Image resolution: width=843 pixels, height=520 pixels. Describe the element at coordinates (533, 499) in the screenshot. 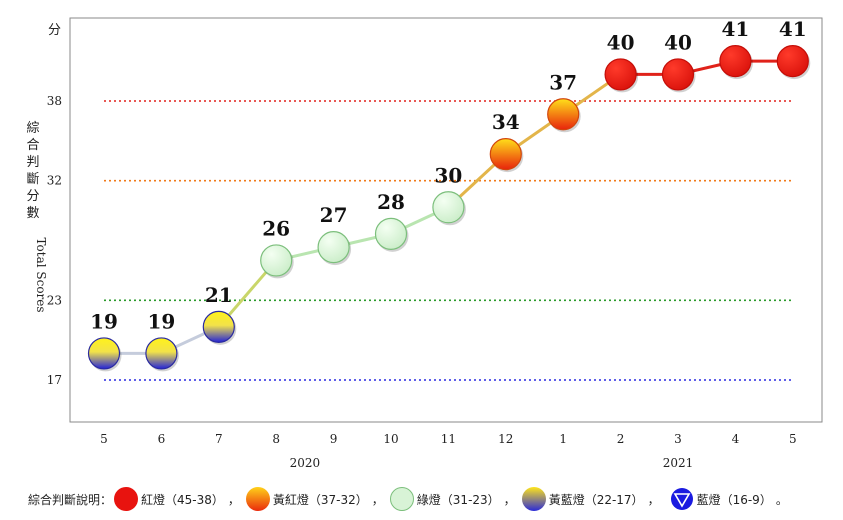

I see `legend-swatch-yellow_blue-icon` at that location.